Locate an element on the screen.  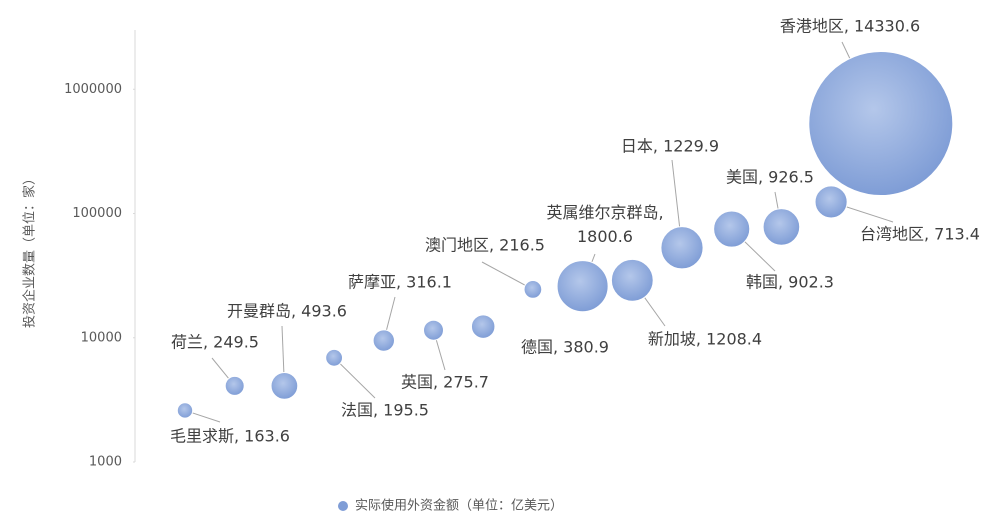
legend-marker is located at coordinates (343, 506).